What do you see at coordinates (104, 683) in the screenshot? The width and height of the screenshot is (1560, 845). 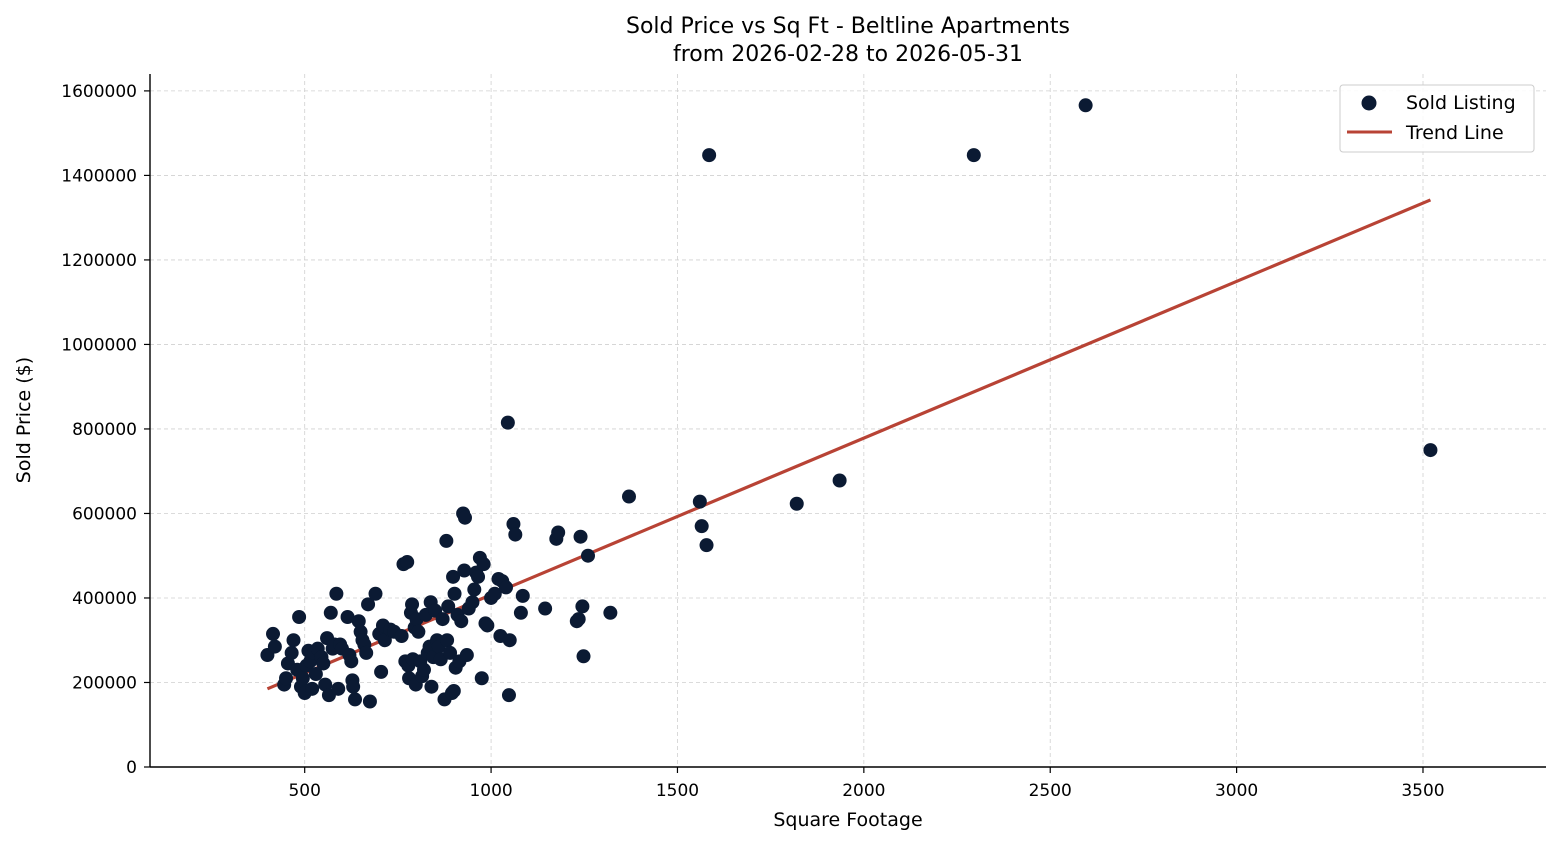 I see `y-tick-label: 200000` at bounding box center [104, 683].